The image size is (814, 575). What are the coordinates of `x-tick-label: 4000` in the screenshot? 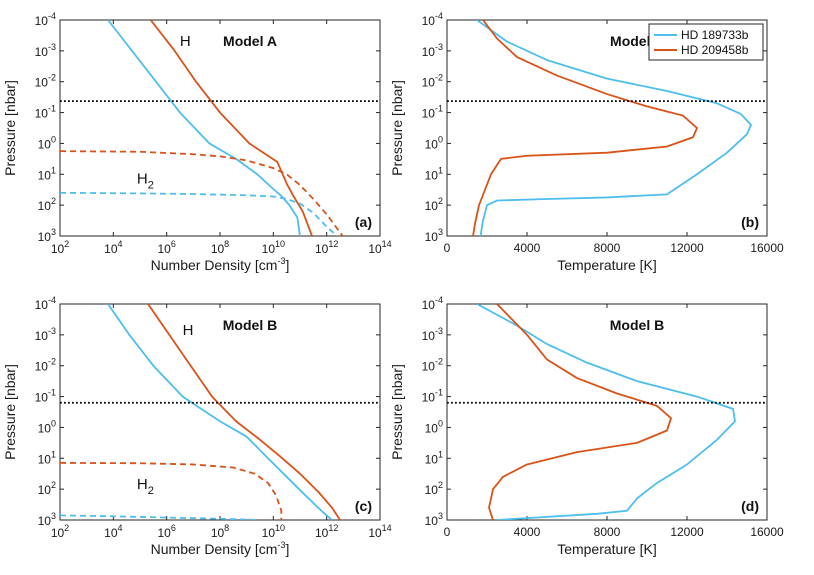 It's located at (527, 532).